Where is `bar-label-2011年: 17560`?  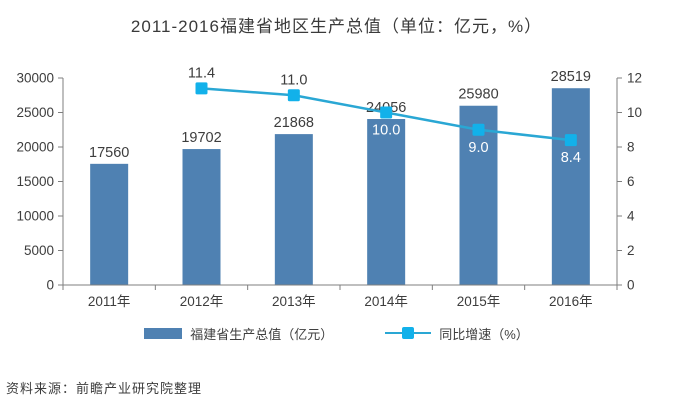
bar-label-2011年: 17560 is located at coordinates (109, 153).